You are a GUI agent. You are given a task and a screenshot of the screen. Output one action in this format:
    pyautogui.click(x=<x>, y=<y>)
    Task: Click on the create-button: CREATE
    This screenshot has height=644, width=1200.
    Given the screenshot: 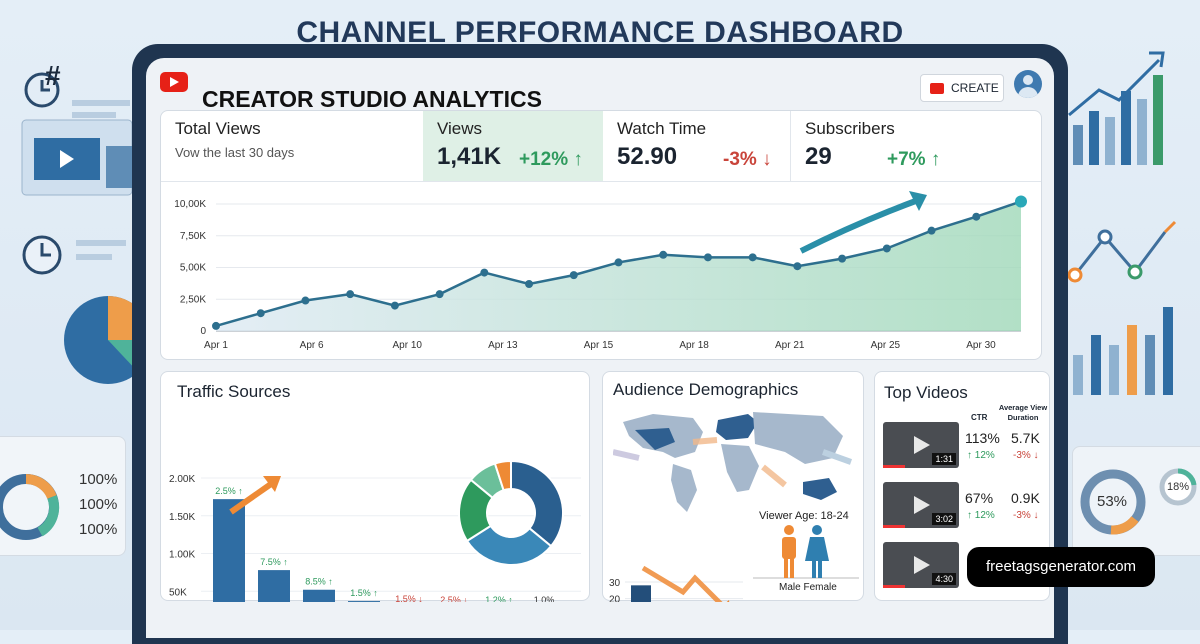 What is the action you would take?
    pyautogui.click(x=962, y=88)
    